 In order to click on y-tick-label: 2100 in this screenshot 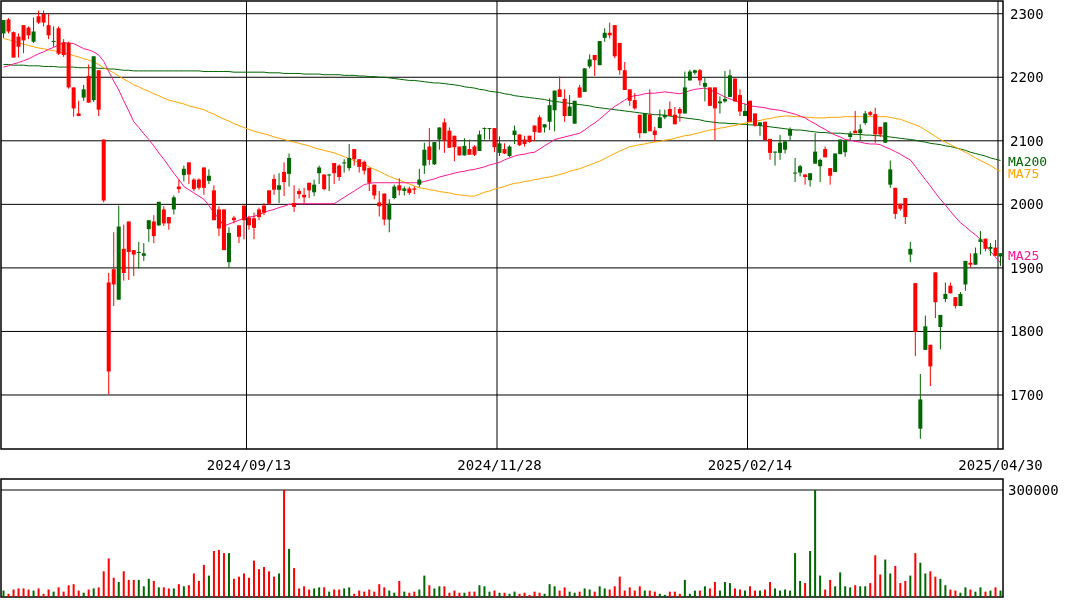, I will do `click(1027, 140)`.